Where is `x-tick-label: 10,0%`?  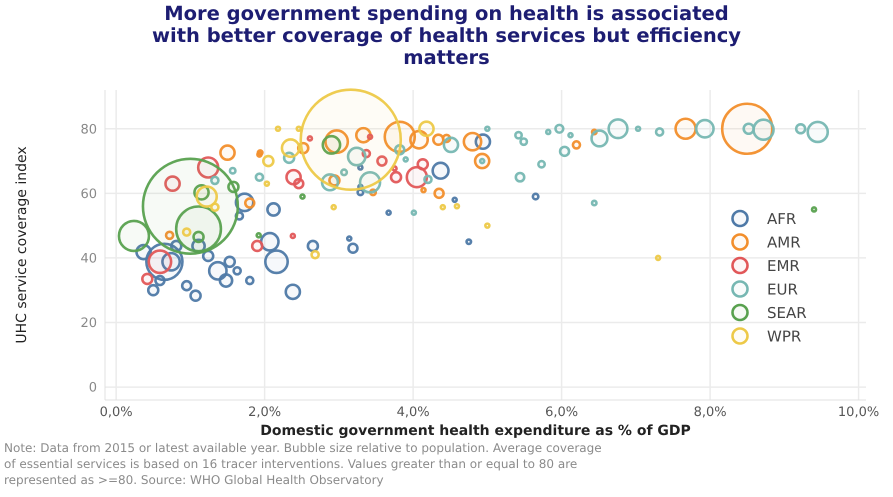 x-tick-label: 10,0% is located at coordinates (859, 412).